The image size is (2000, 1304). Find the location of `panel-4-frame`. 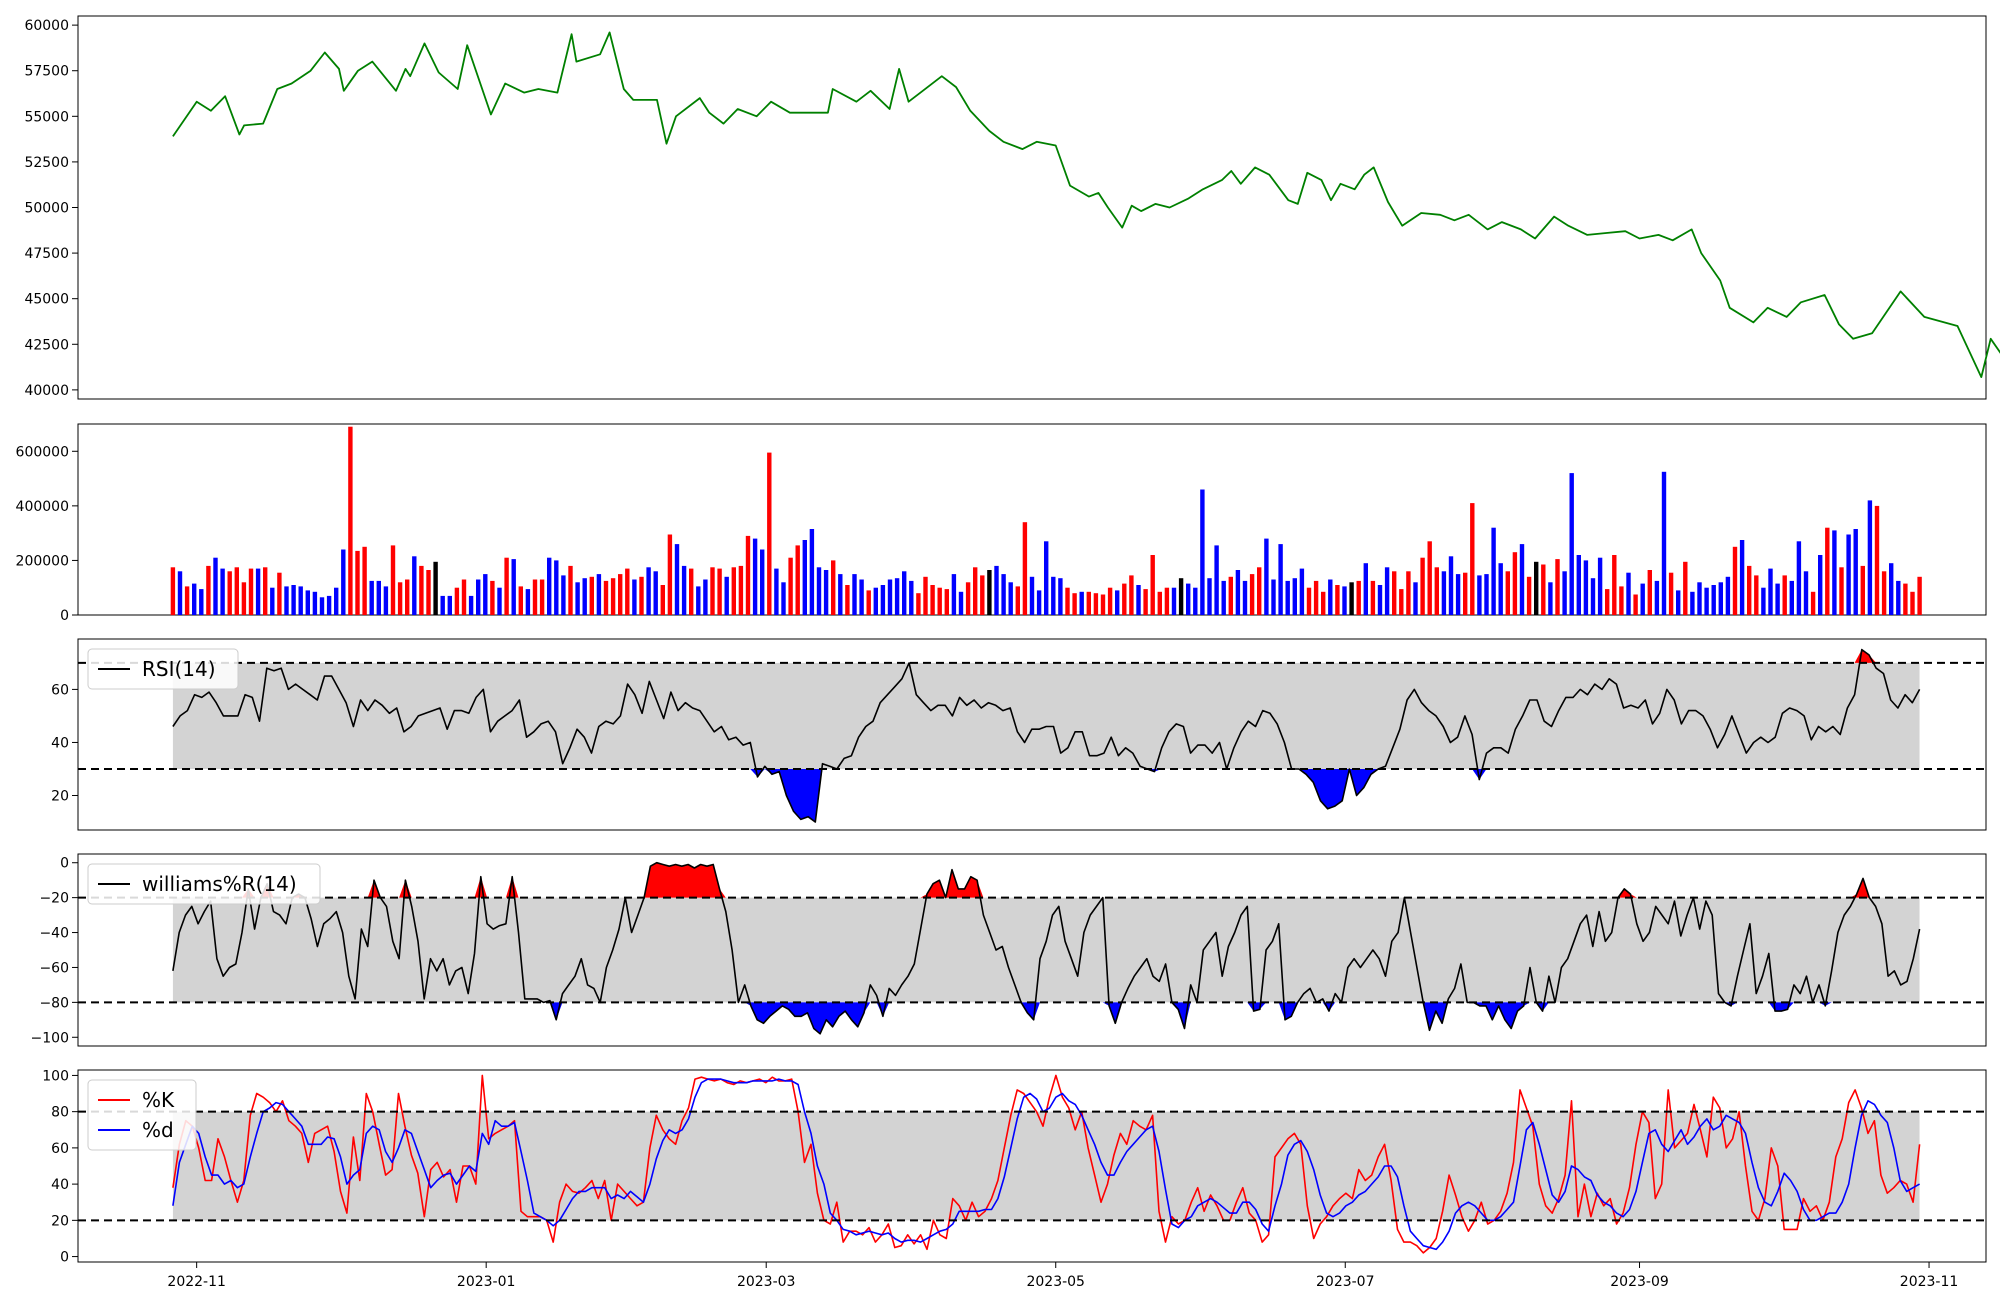

panel-4-frame is located at coordinates (1032, 1166).